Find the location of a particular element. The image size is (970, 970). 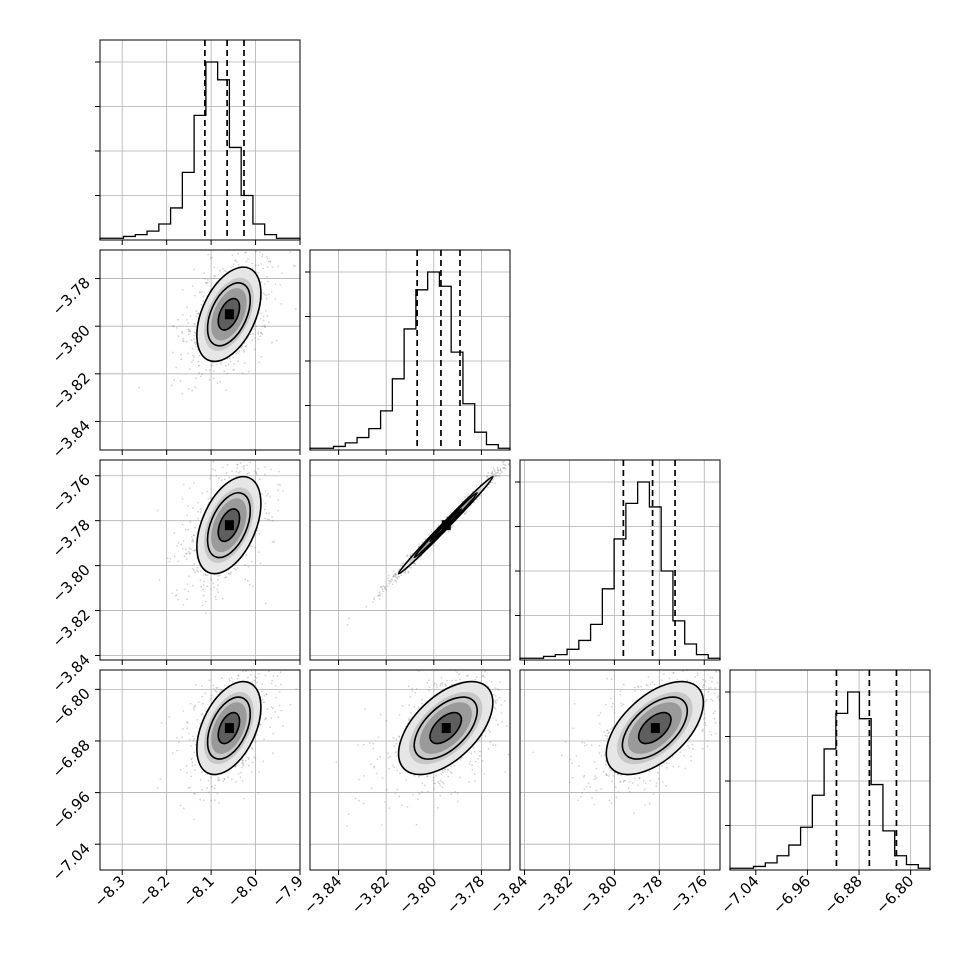

panel-frame is located at coordinates (620, 560).